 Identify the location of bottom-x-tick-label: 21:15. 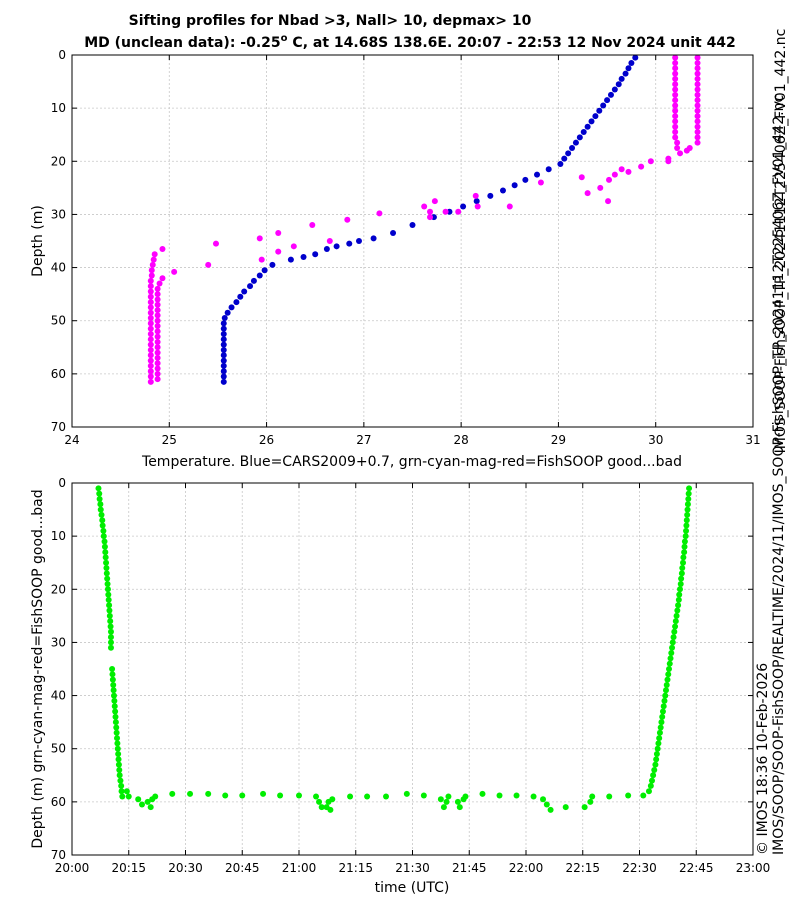
(355, 868).